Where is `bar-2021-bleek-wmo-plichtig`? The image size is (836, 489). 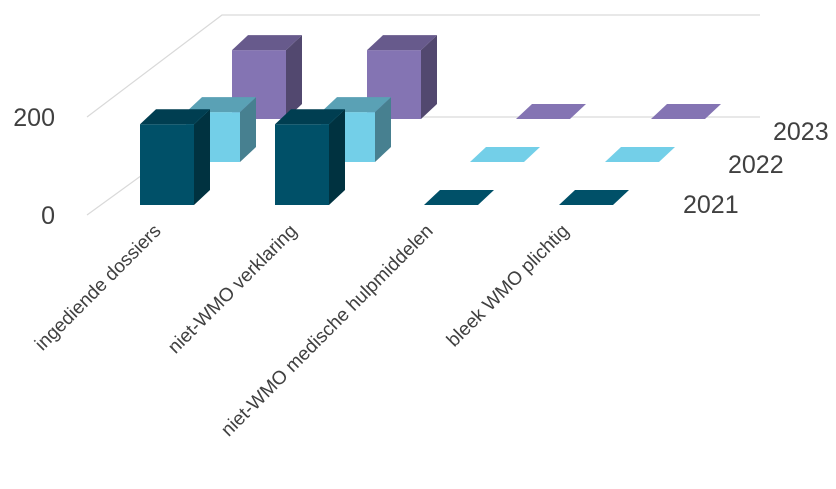 bar-2021-bleek-wmo-plichtig is located at coordinates (594, 197).